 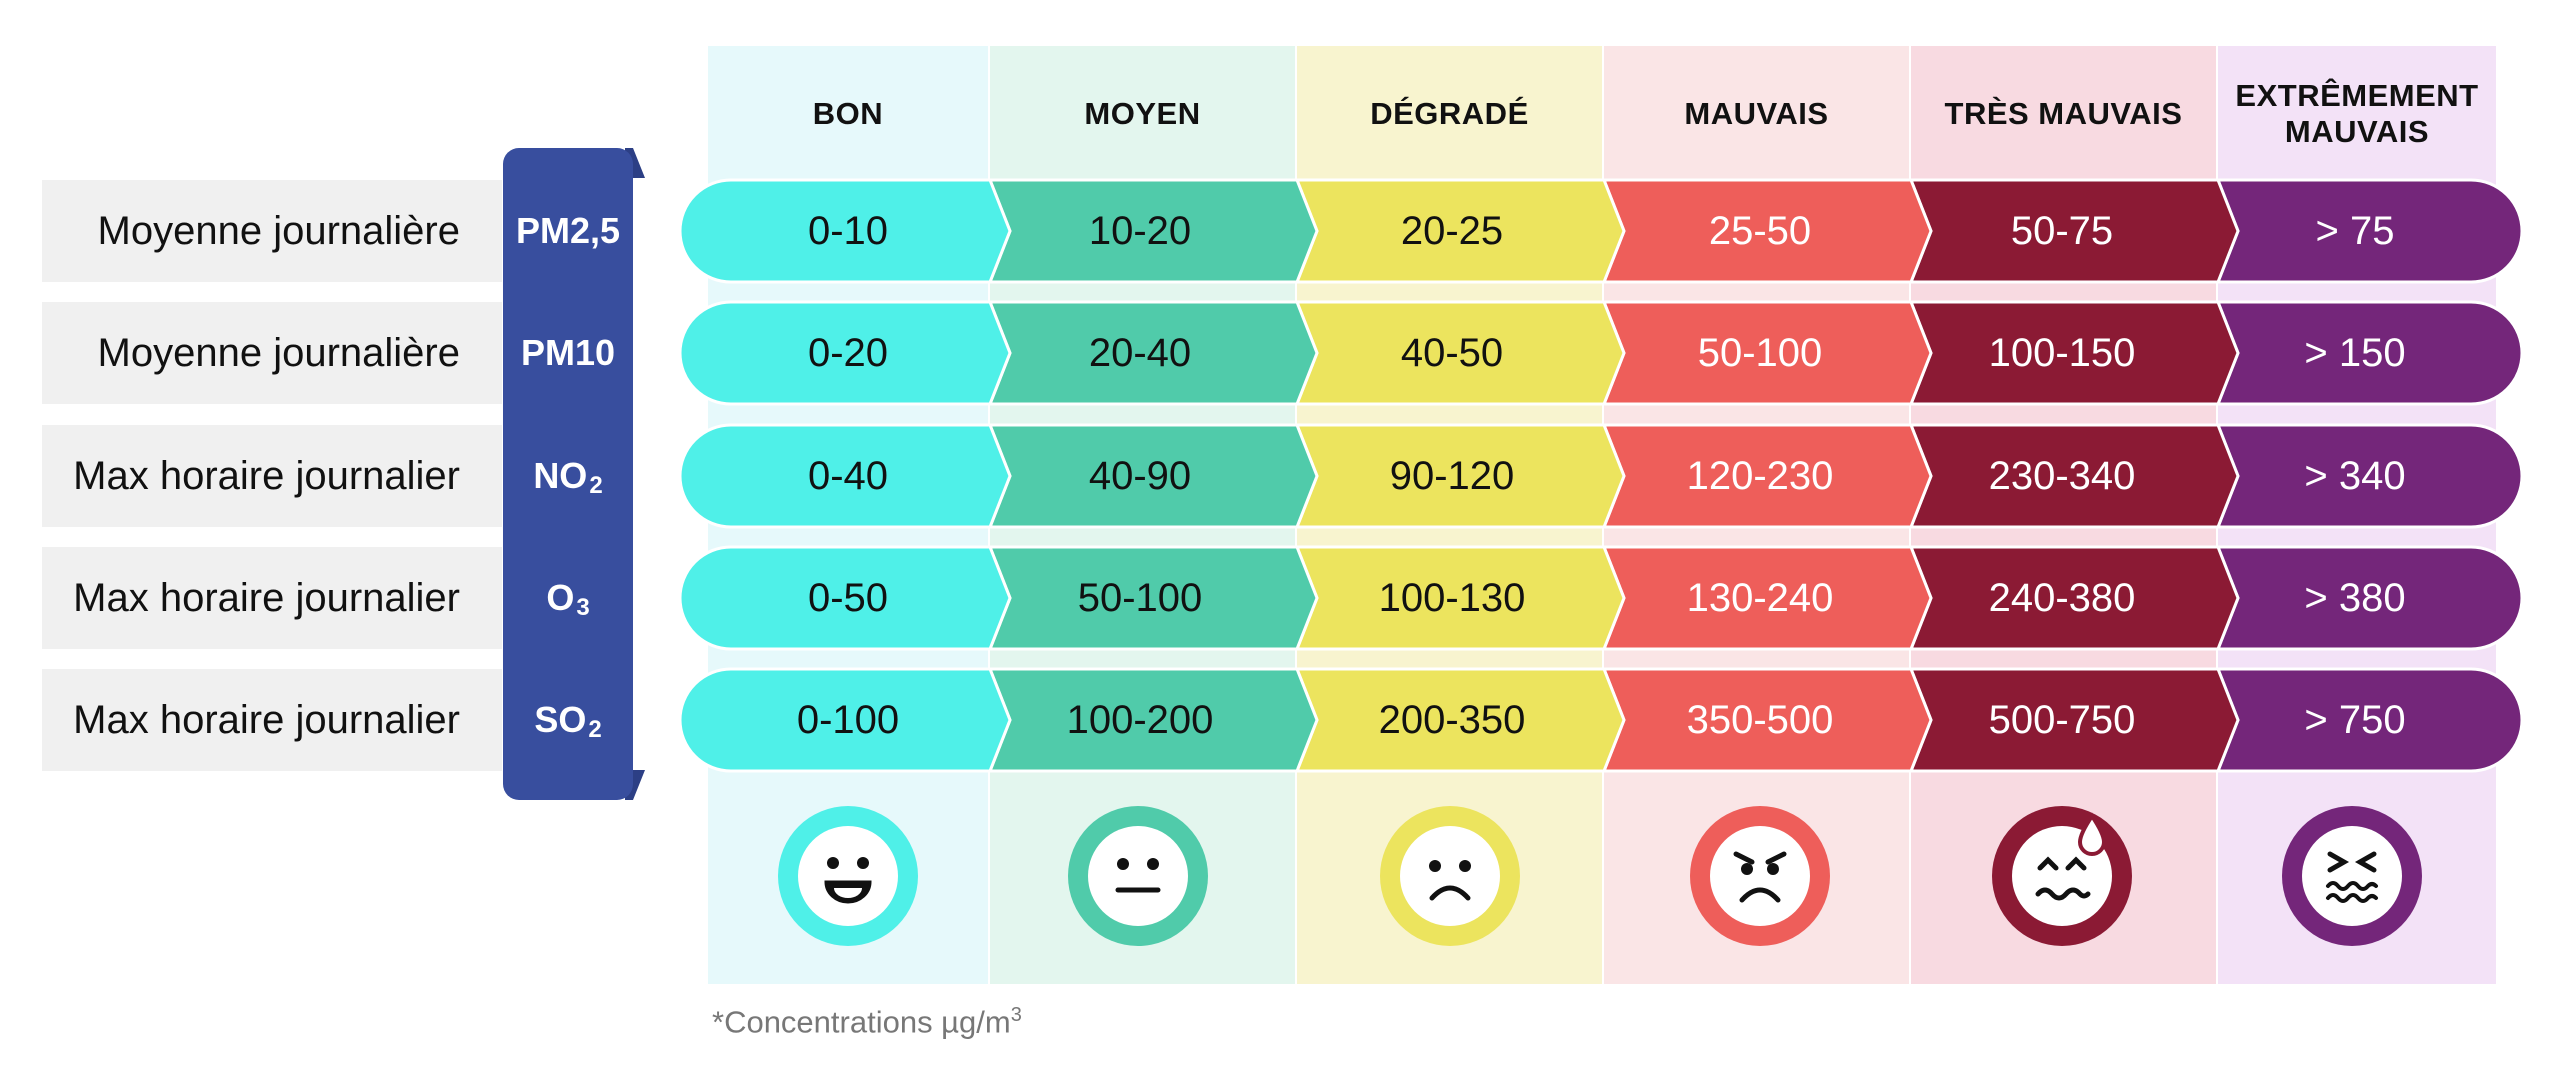 I want to click on threshold-value: 130-240, so click(x=1760, y=597).